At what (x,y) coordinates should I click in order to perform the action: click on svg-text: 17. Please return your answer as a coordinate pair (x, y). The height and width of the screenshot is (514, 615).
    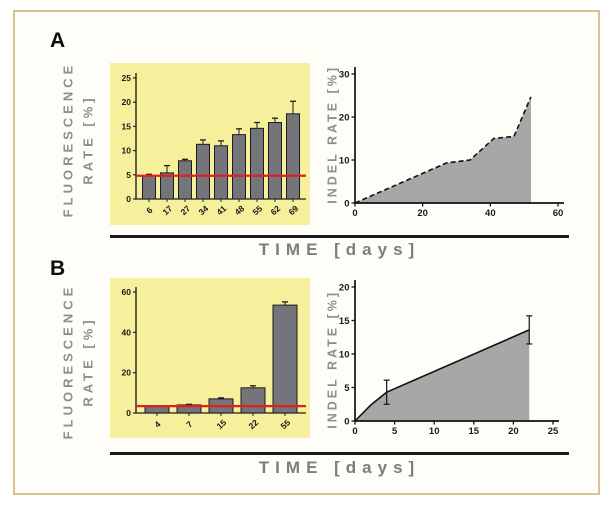
    Looking at the image, I should click on (167, 210).